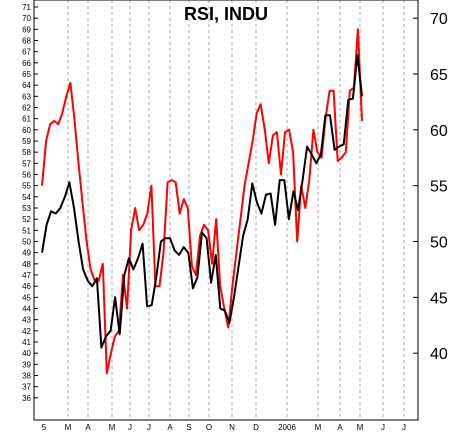  I want to click on left-tick-label: 39, so click(26, 364).